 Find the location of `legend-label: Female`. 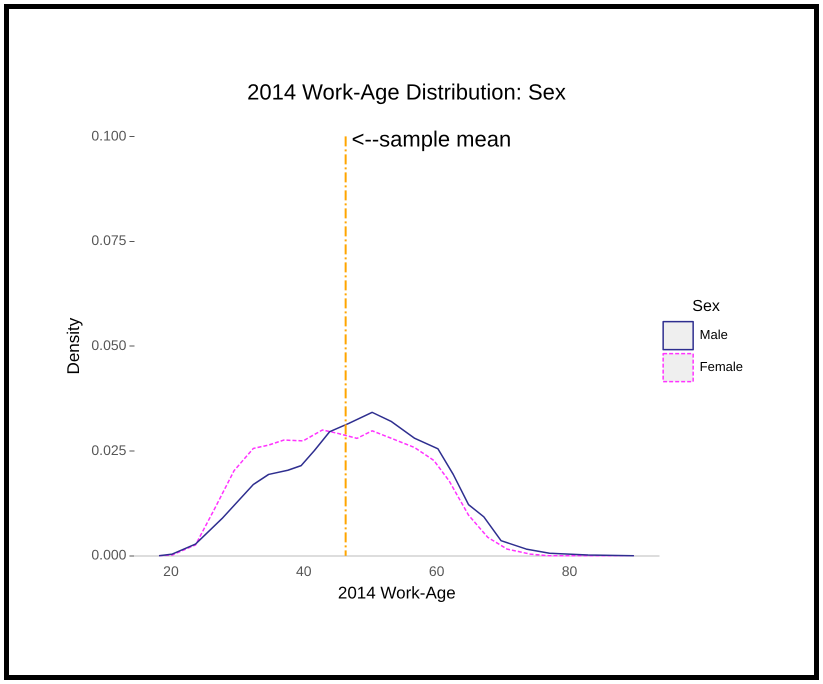

legend-label: Female is located at coordinates (722, 366).